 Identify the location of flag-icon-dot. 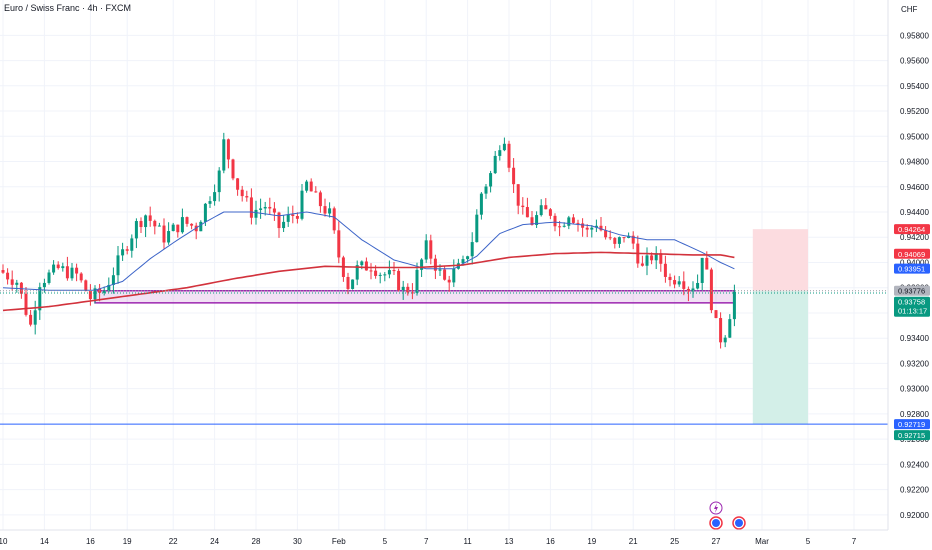
(716, 523).